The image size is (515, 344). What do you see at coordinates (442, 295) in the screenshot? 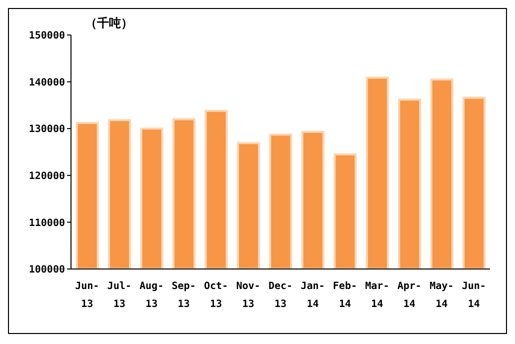
I see `x-tick-label: May-14` at bounding box center [442, 295].